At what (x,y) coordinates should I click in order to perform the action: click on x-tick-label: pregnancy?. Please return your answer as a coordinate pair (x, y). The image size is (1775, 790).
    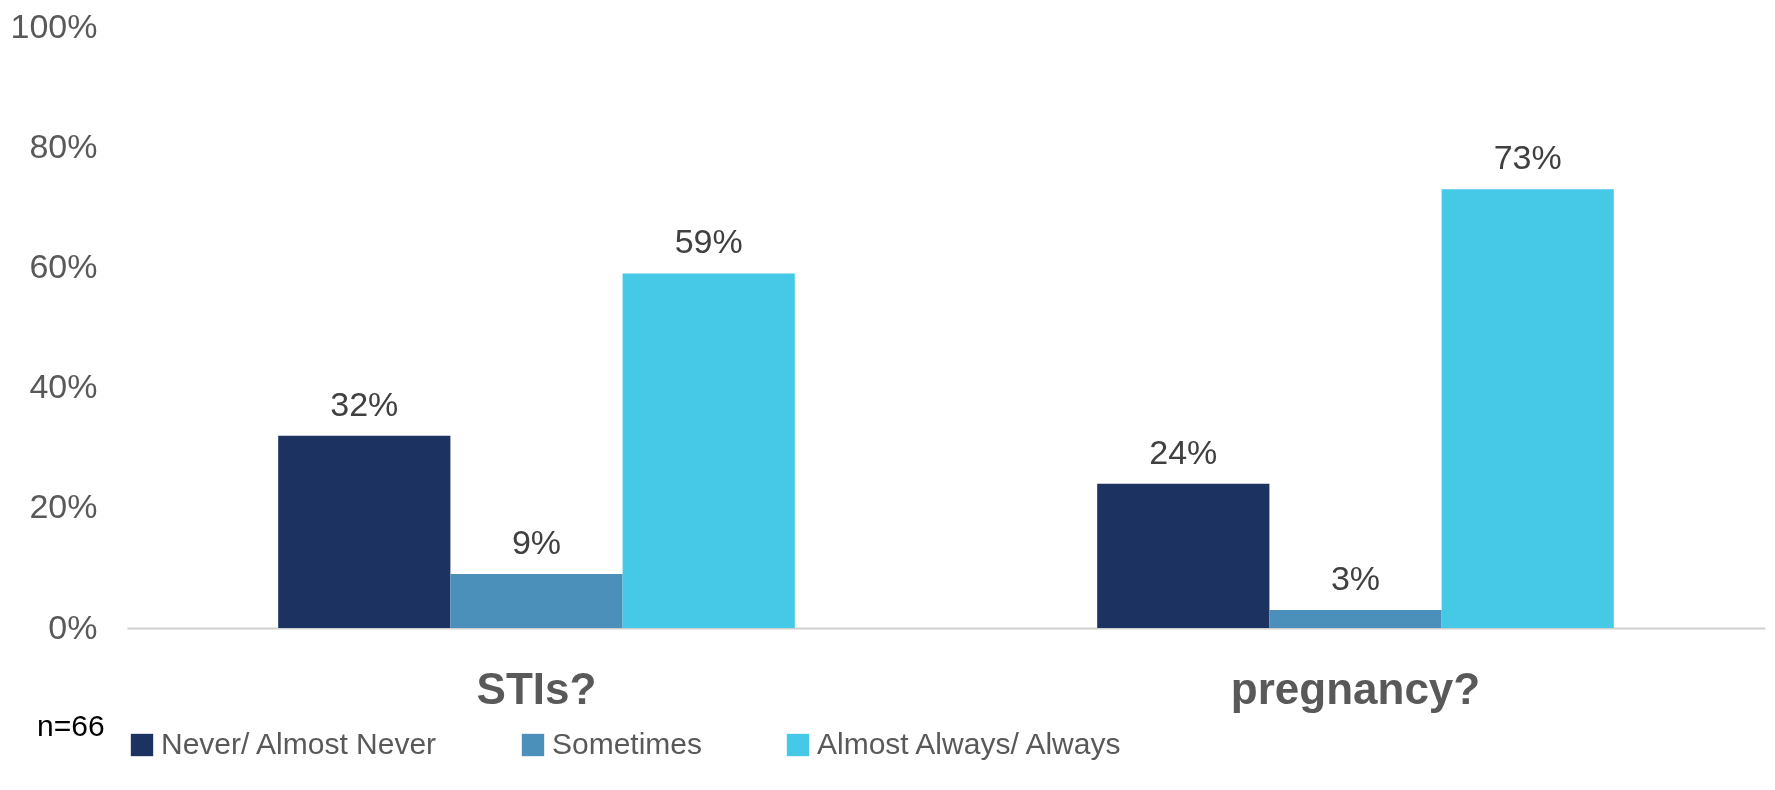
    Looking at the image, I should click on (1355, 688).